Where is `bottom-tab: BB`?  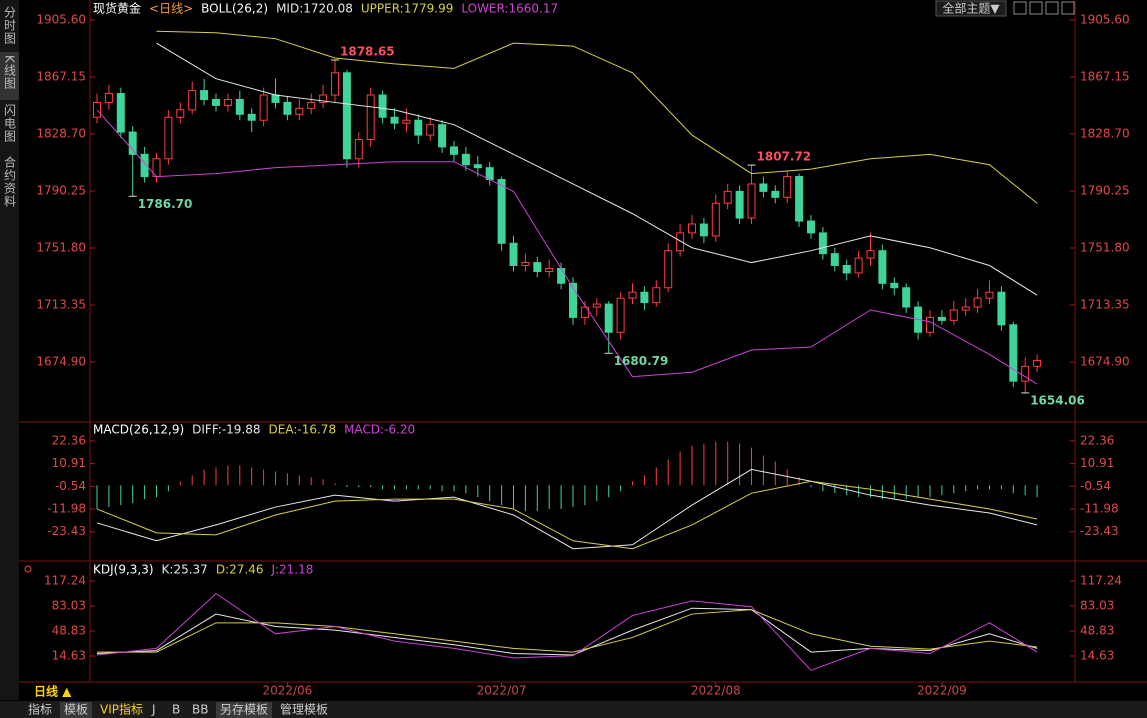
bottom-tab: BB is located at coordinates (200, 710).